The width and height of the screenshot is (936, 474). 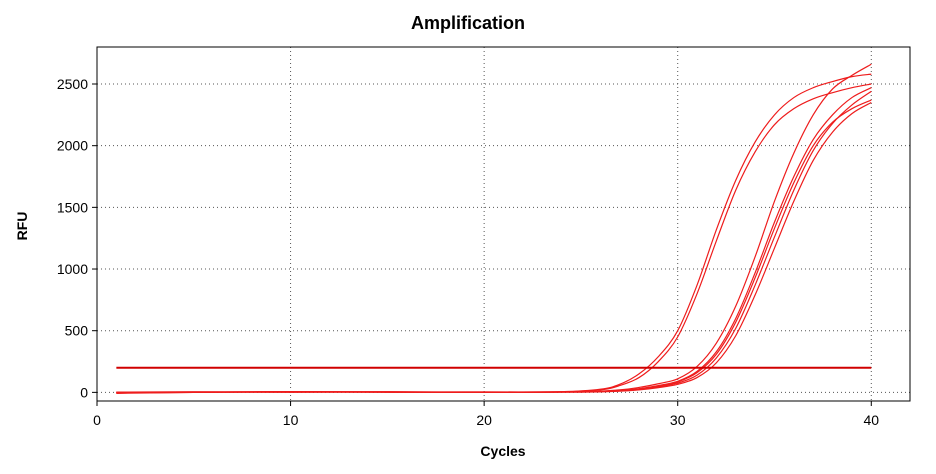 What do you see at coordinates (678, 420) in the screenshot?
I see `x-tick-label: 30` at bounding box center [678, 420].